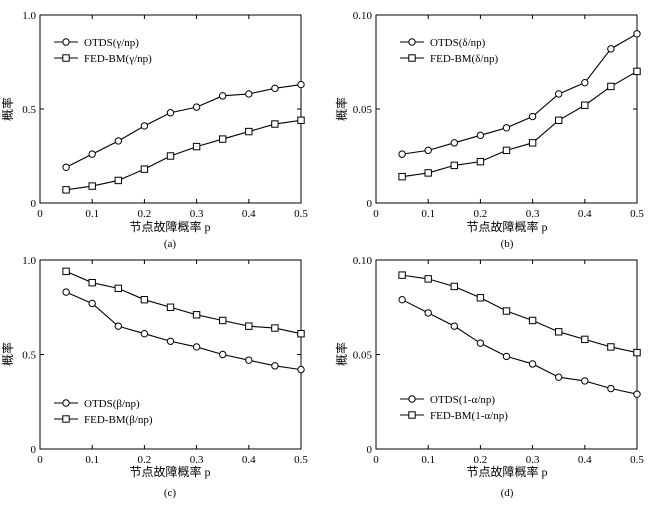 The width and height of the screenshot is (651, 512). What do you see at coordinates (458, 43) in the screenshot?
I see `panel-b-legend-label: OTDS(δ/np)` at bounding box center [458, 43].